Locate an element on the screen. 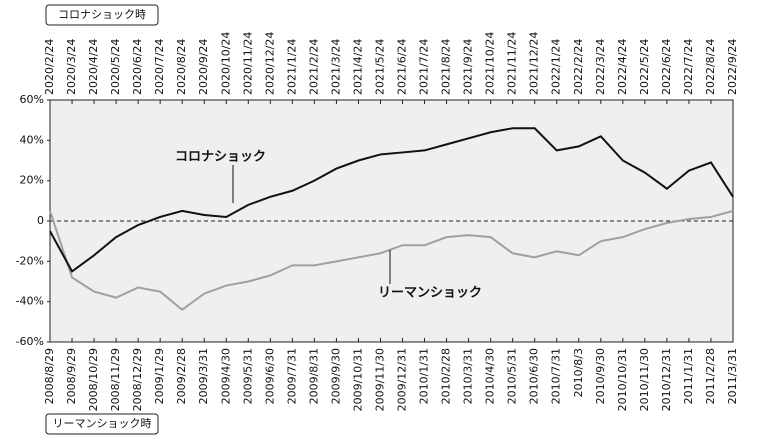 The image size is (778, 443). x-tick-label: 2009/8/31 is located at coordinates (313, 376).